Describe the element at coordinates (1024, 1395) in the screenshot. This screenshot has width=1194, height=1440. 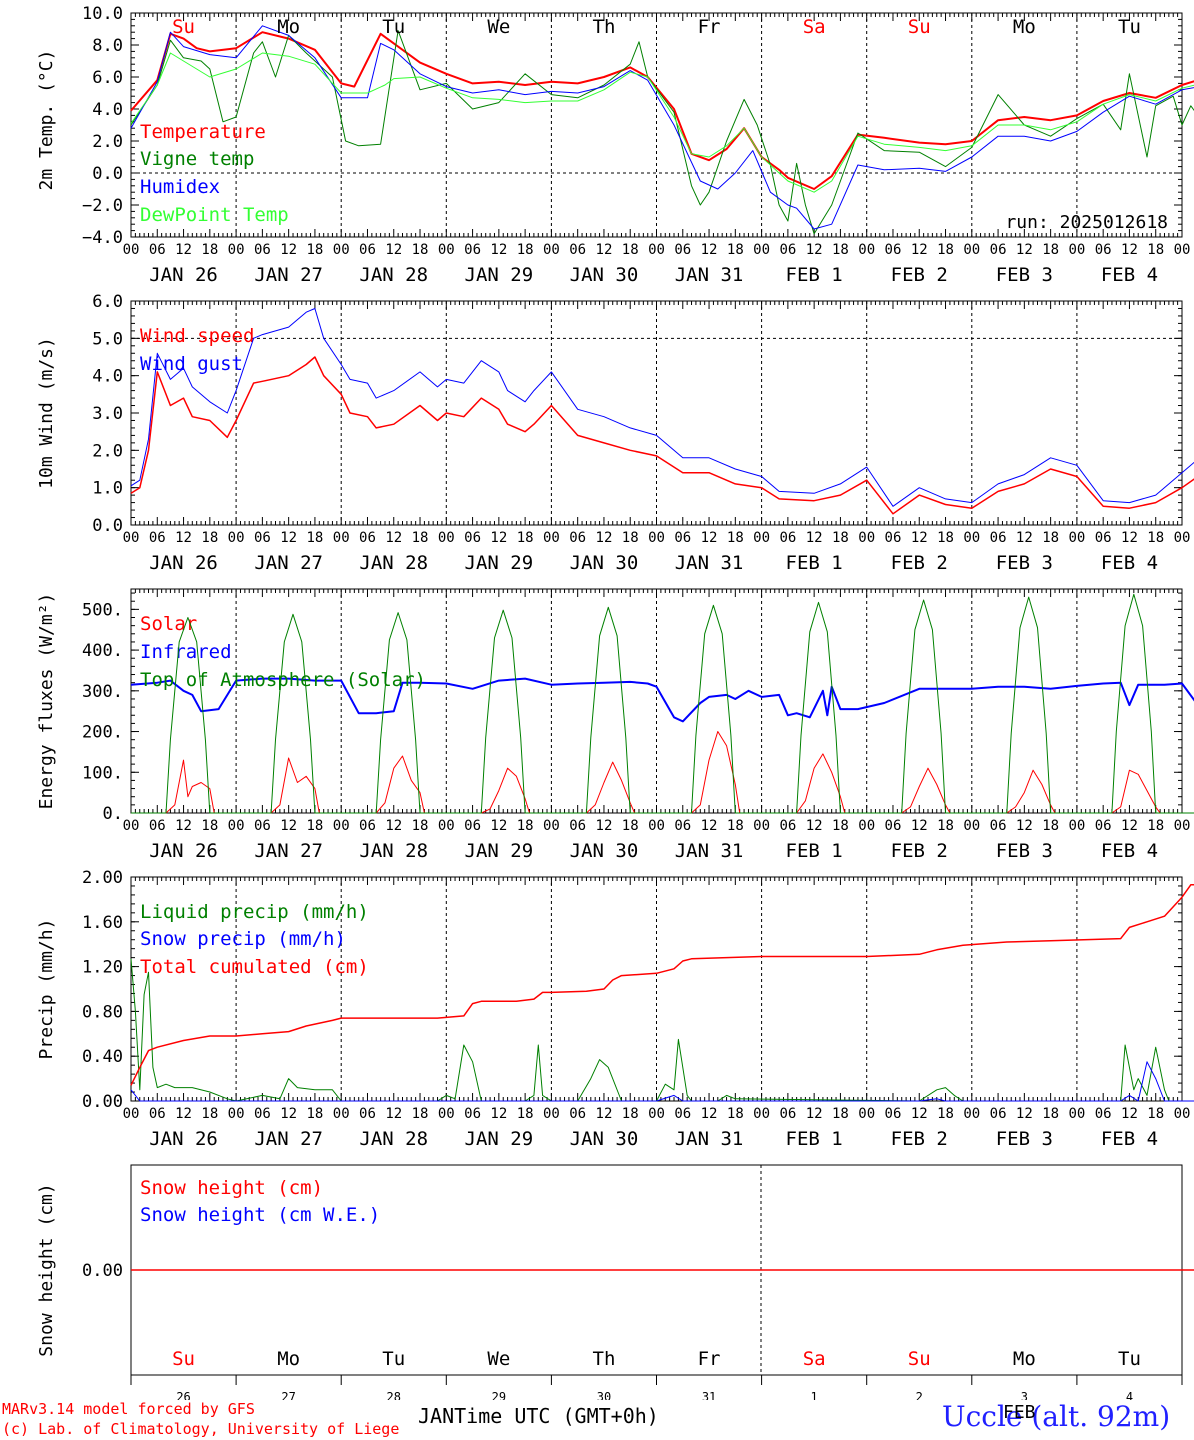
I see `day-number-label: 3` at that location.